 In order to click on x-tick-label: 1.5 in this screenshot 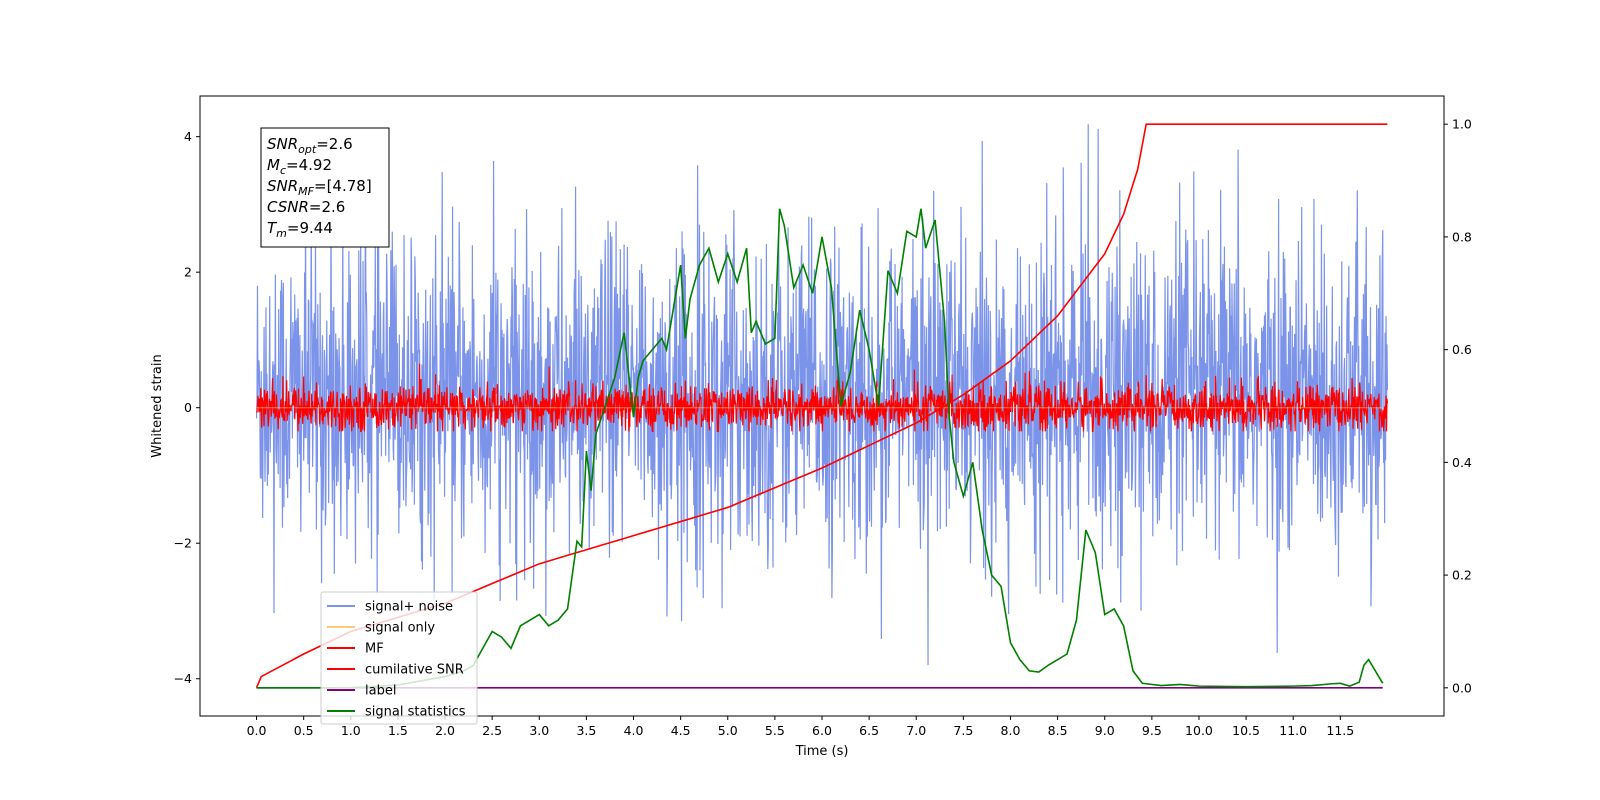, I will do `click(398, 730)`.